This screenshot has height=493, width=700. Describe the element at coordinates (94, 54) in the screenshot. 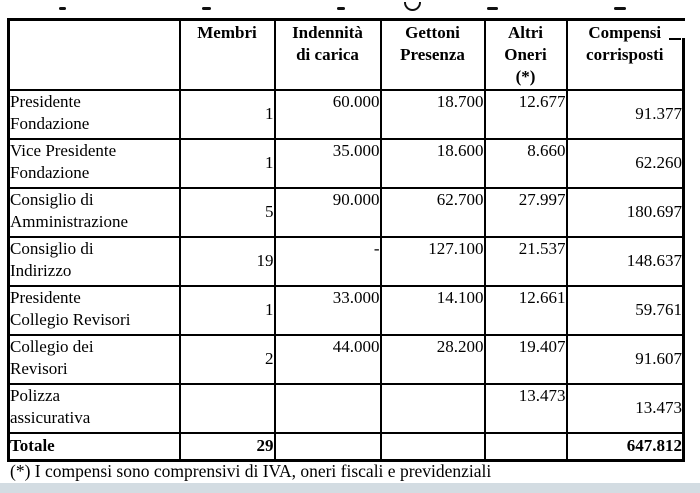

I see `header-empty` at that location.